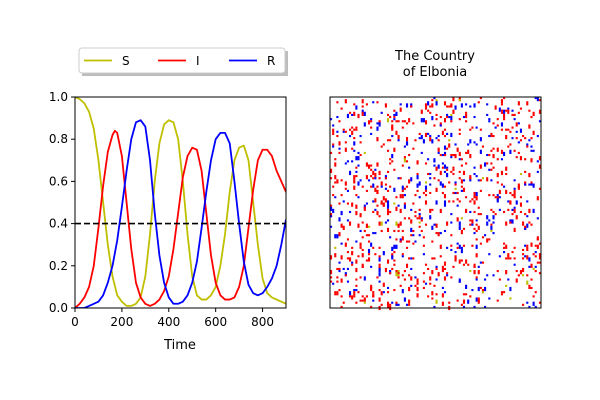  What do you see at coordinates (434, 64) in the screenshot?
I see `map-title: The Country of Elbonia` at bounding box center [434, 64].